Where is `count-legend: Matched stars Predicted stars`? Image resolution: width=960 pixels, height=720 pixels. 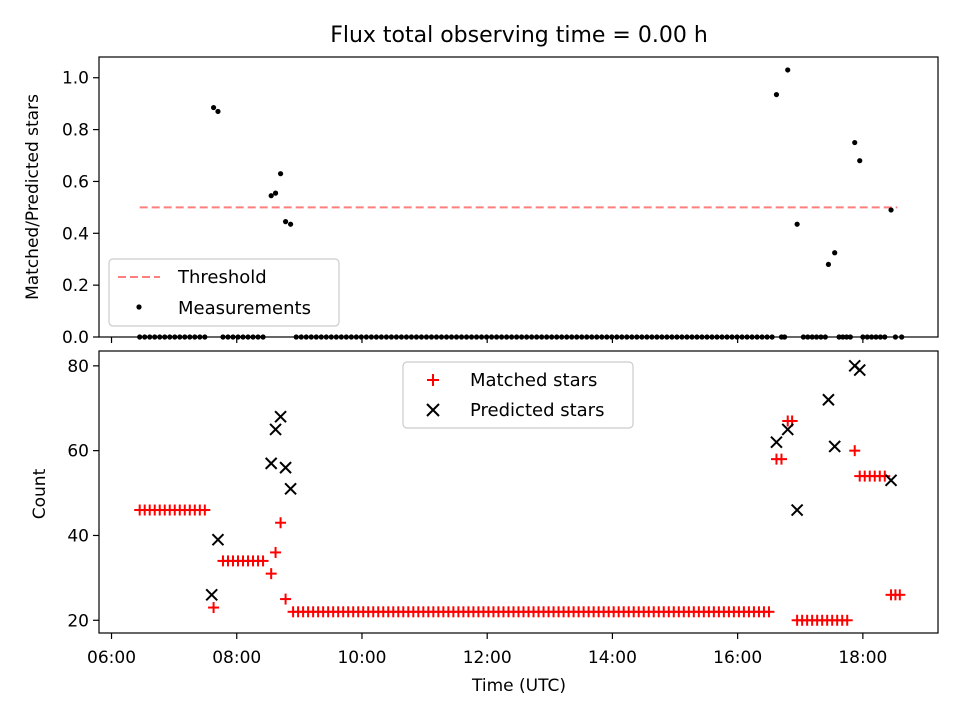 count-legend: Matched stars Predicted stars is located at coordinates (518, 395).